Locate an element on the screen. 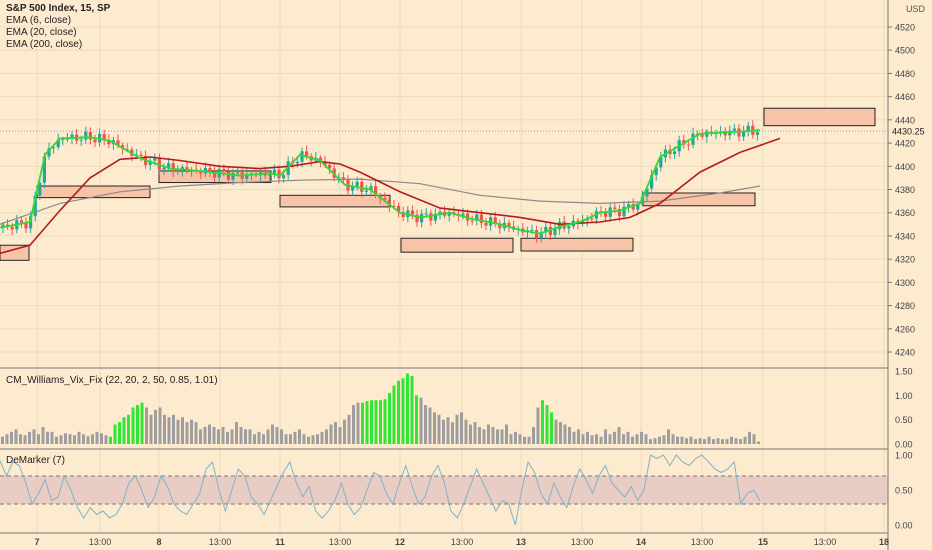 The height and width of the screenshot is (550, 932). last-price-box is located at coordinates (910, 131).